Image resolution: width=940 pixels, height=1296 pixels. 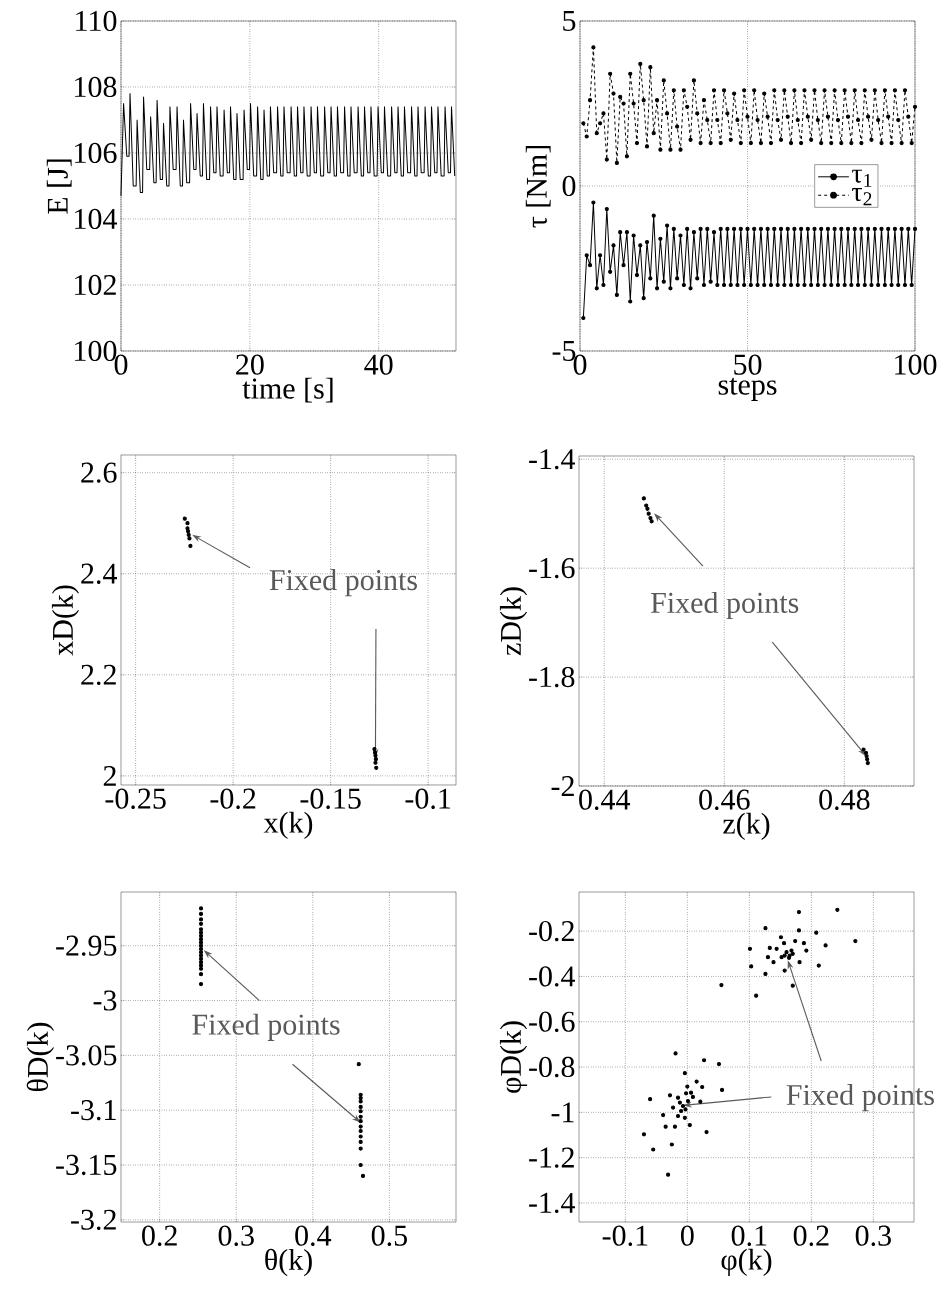 I want to click on y-tick-label: 0, so click(x=569, y=186).